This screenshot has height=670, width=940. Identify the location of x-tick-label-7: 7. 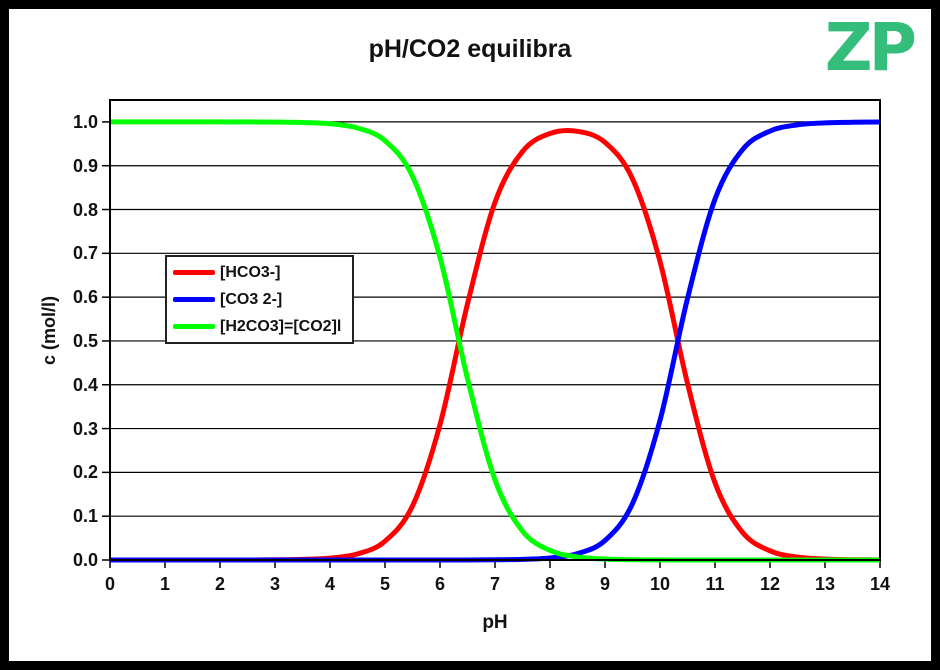
(494, 584).